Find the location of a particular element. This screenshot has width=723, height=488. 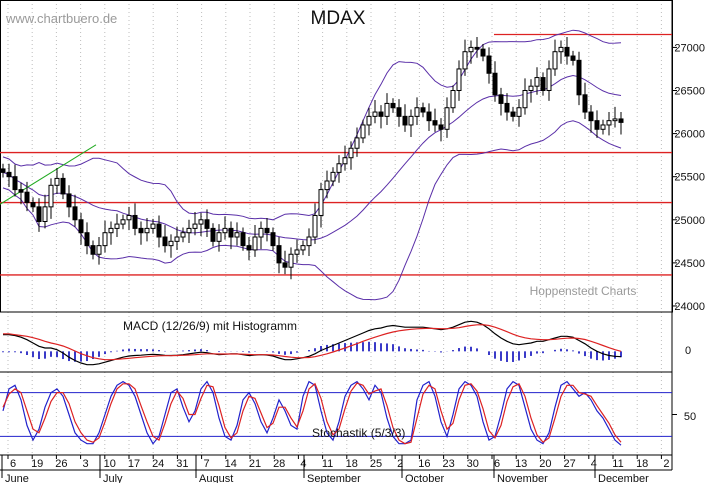

date-tick-label: 11 is located at coordinates (327, 464).